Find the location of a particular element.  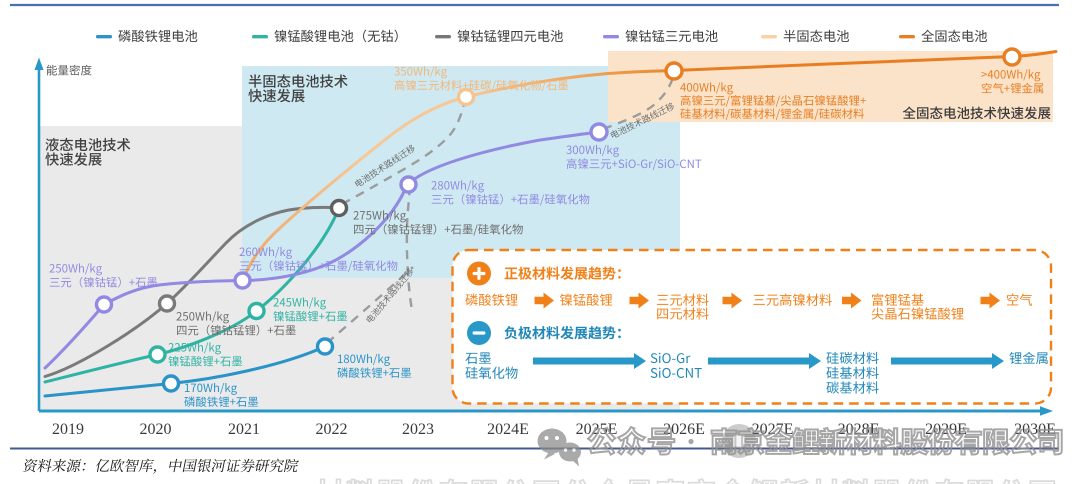

svg-text: 2019 is located at coordinates (68, 429).